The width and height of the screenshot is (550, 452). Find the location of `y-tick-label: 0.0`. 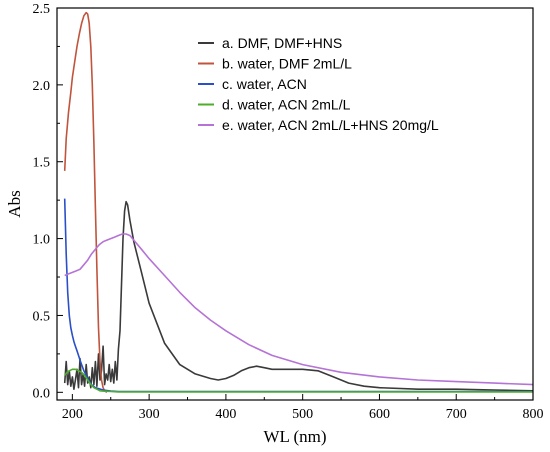

y-tick-label: 0.0 is located at coordinates (42, 393).